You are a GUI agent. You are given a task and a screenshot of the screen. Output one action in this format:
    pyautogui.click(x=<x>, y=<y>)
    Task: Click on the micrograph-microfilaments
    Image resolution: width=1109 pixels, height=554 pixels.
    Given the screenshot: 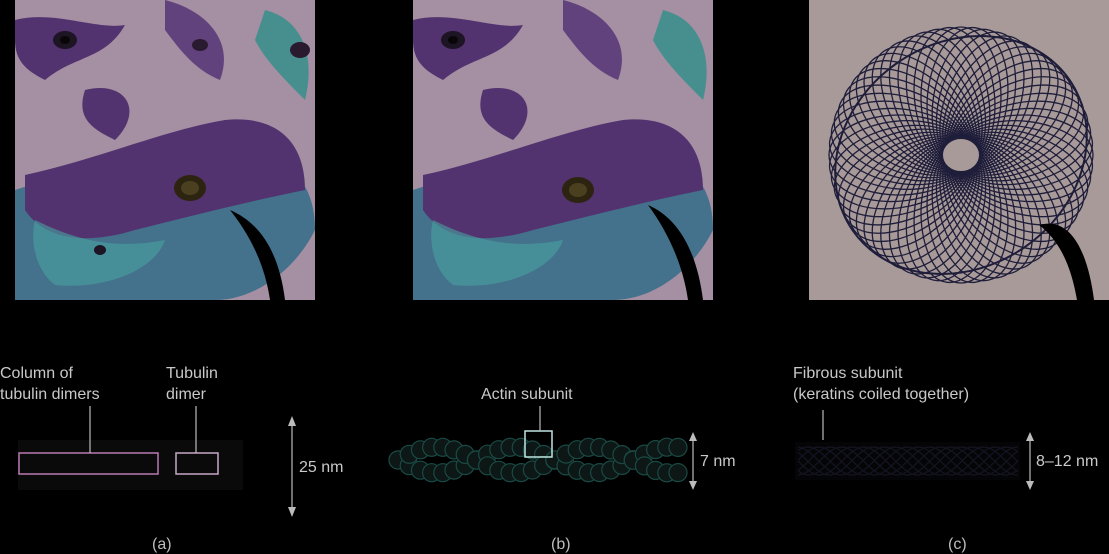 What is the action you would take?
    pyautogui.click(x=563, y=150)
    